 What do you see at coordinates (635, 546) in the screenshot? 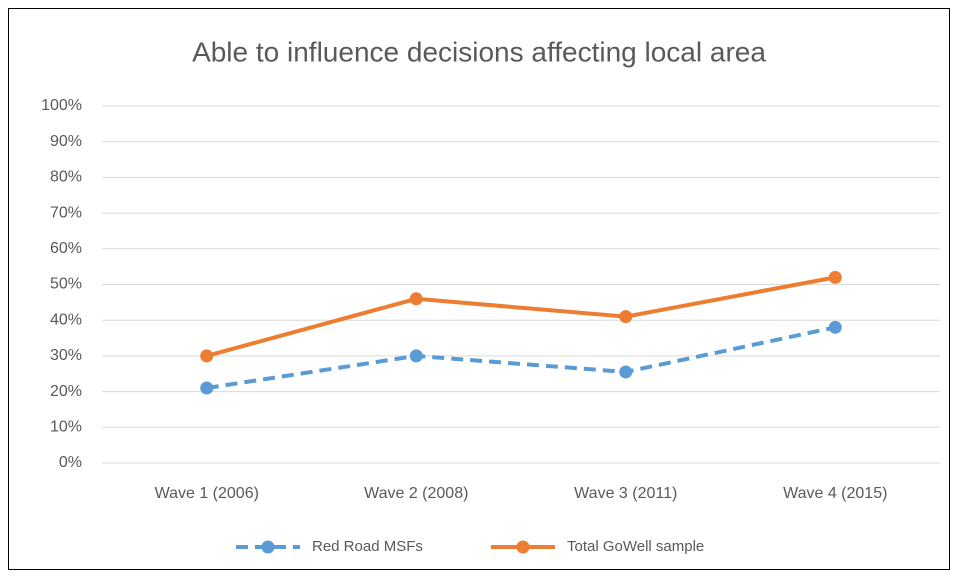
I see `legend-label: Total GoWell sample` at bounding box center [635, 546].